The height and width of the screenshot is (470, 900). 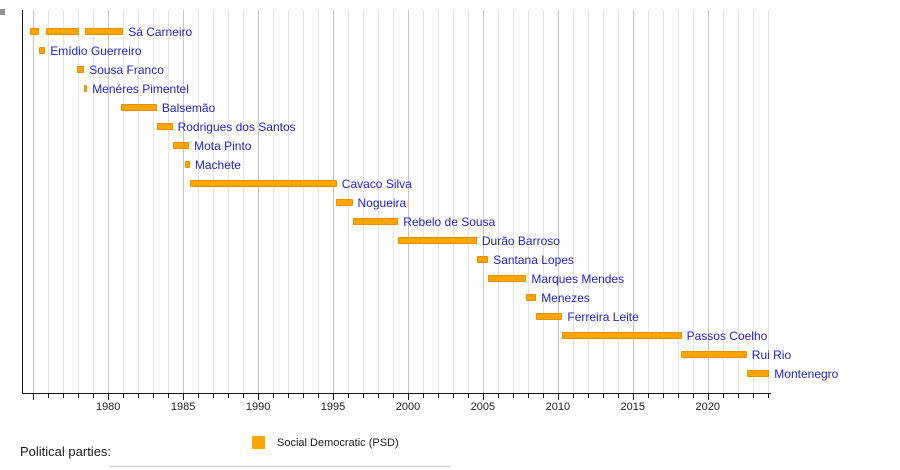 What do you see at coordinates (738, 201) in the screenshot?
I see `gridline-2022` at bounding box center [738, 201].